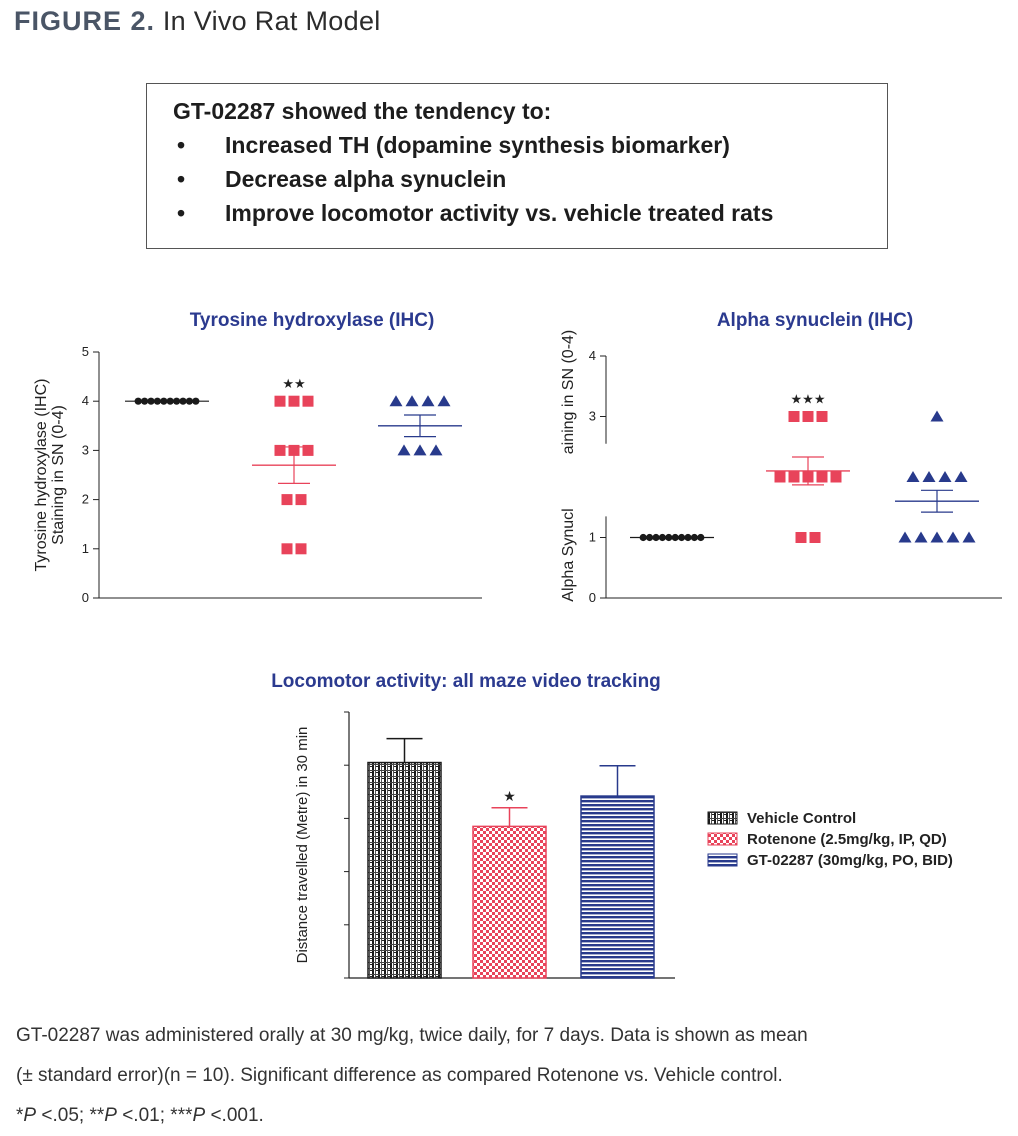 This screenshot has width=1018, height=1136. Describe the element at coordinates (293, 383) in the screenshot. I see `significance-mark: ★★` at that location.